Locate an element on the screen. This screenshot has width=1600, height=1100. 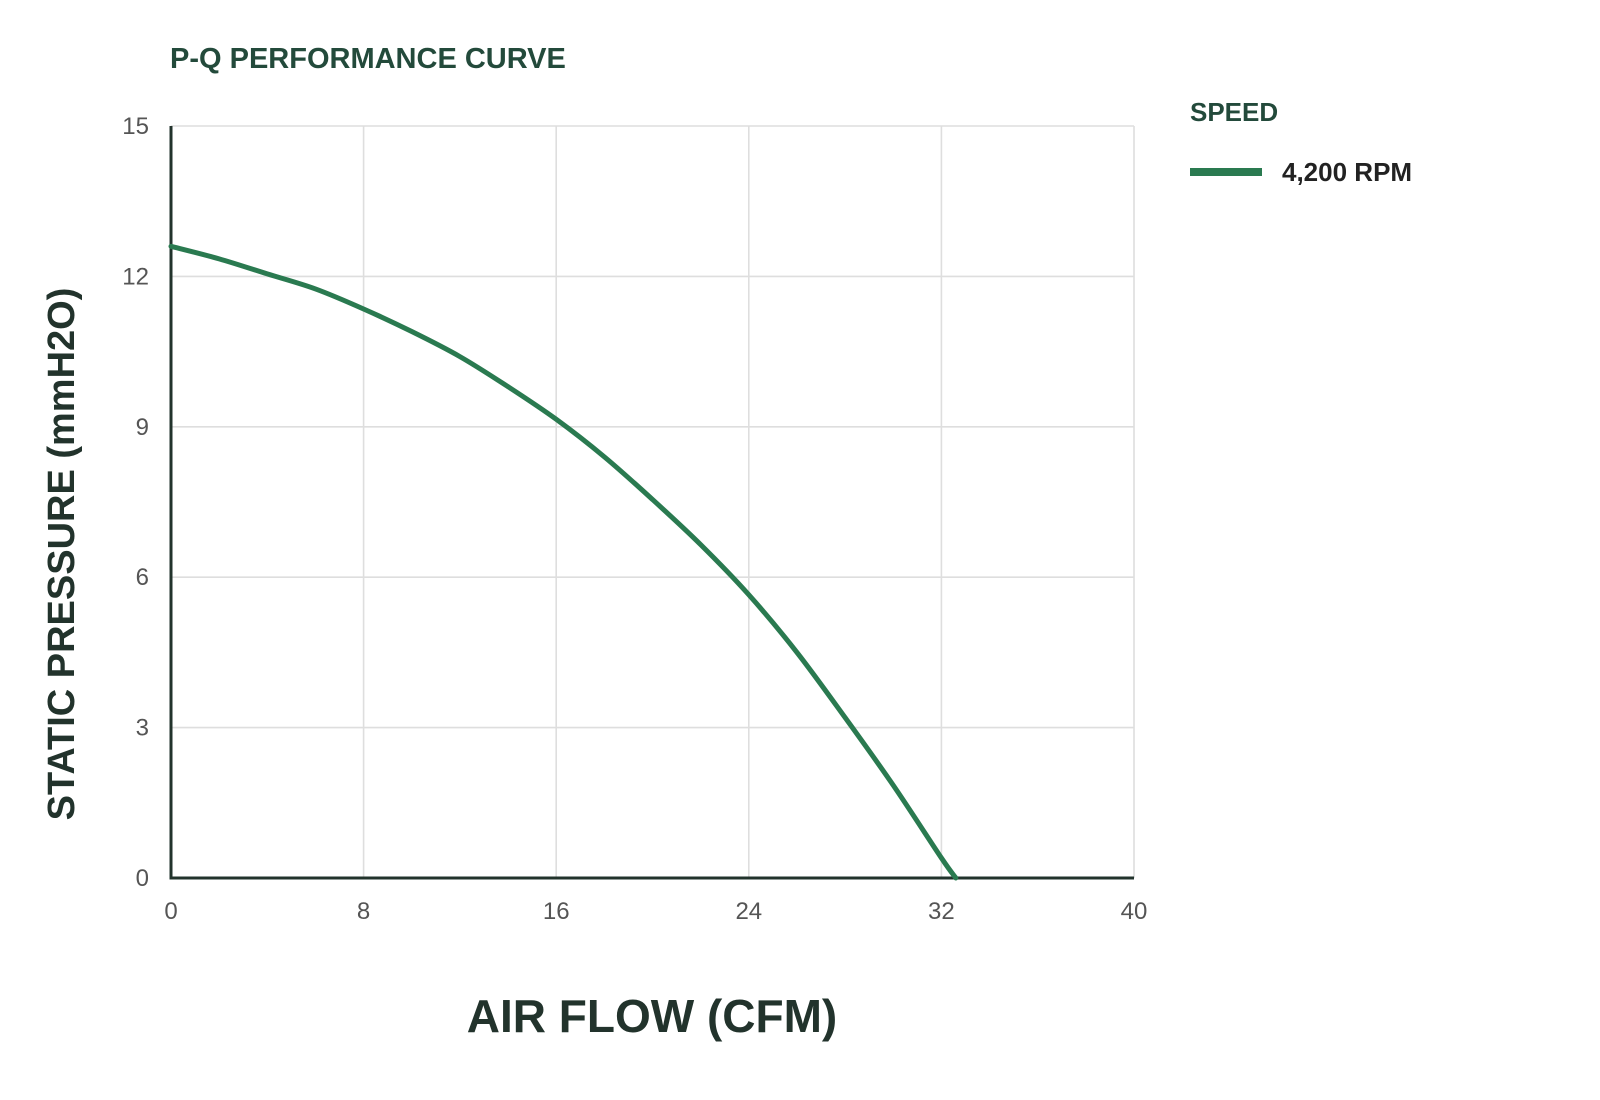
y-tick-label: 12 is located at coordinates (135, 276).